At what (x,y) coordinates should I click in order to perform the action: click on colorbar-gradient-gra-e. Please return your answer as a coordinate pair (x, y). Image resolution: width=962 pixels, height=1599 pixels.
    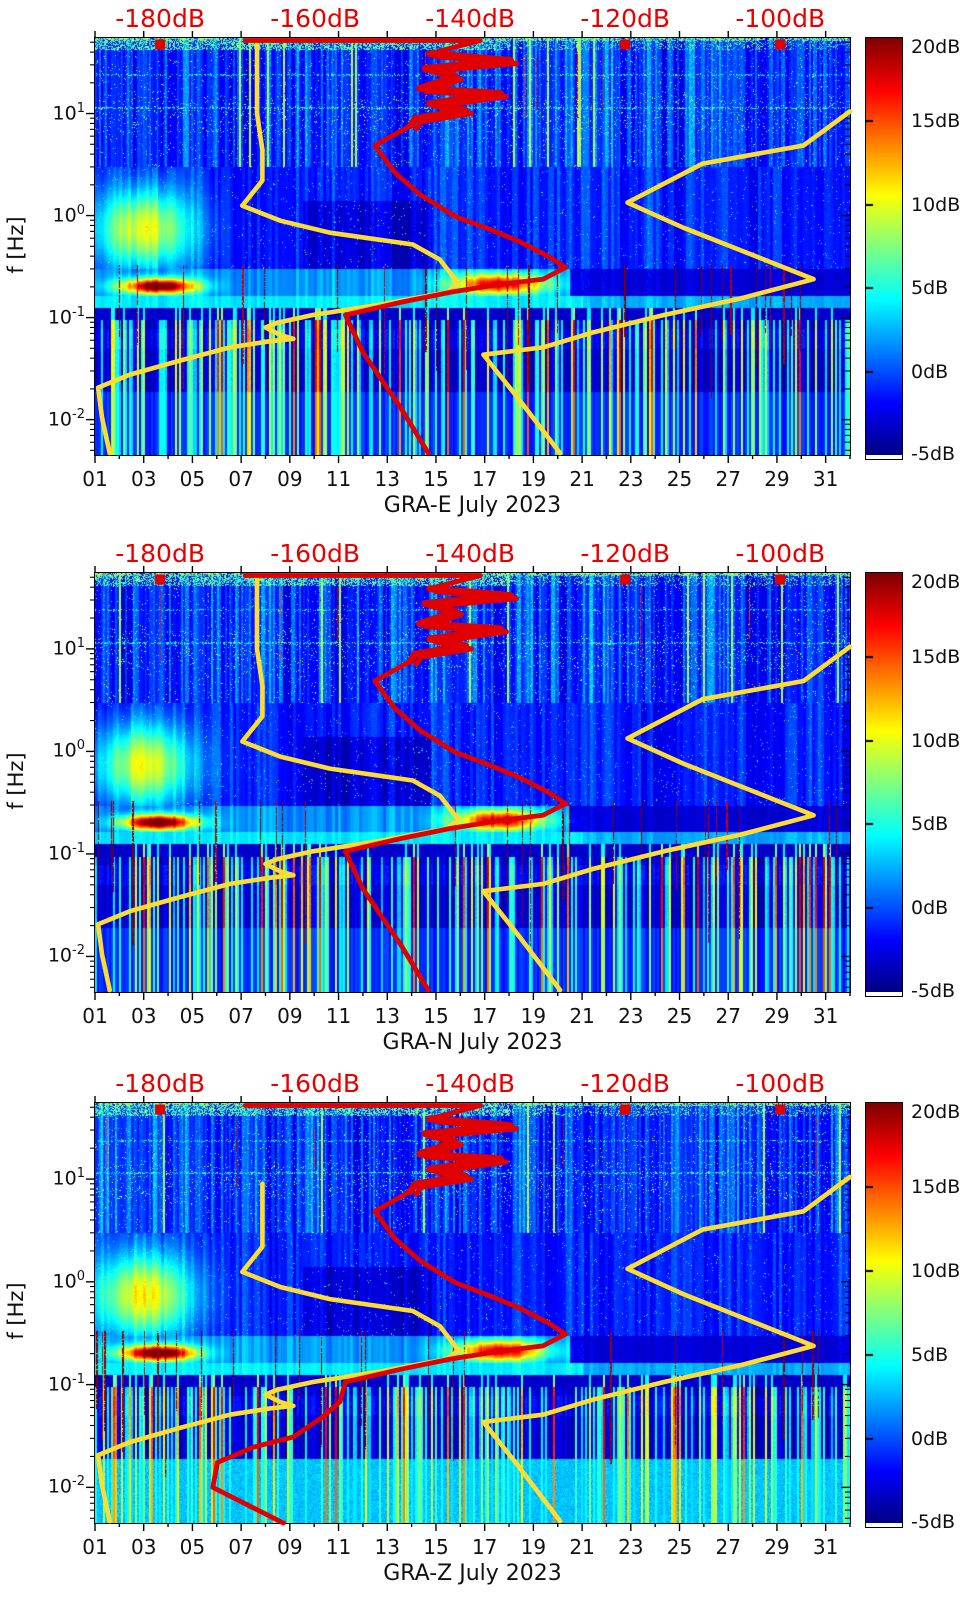
    Looking at the image, I should click on (884, 246).